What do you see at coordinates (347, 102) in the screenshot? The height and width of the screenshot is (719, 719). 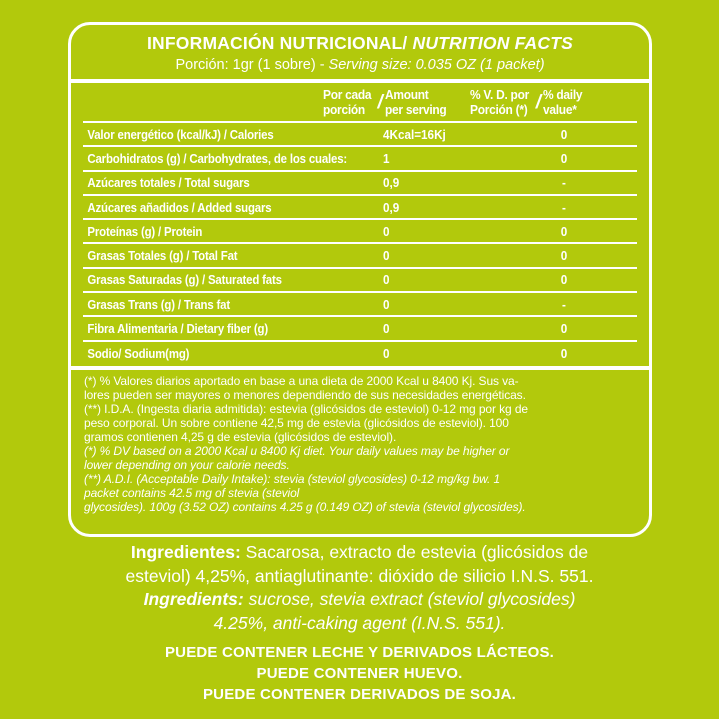 I see `column-header-amount-spanish: Por cada porción` at bounding box center [347, 102].